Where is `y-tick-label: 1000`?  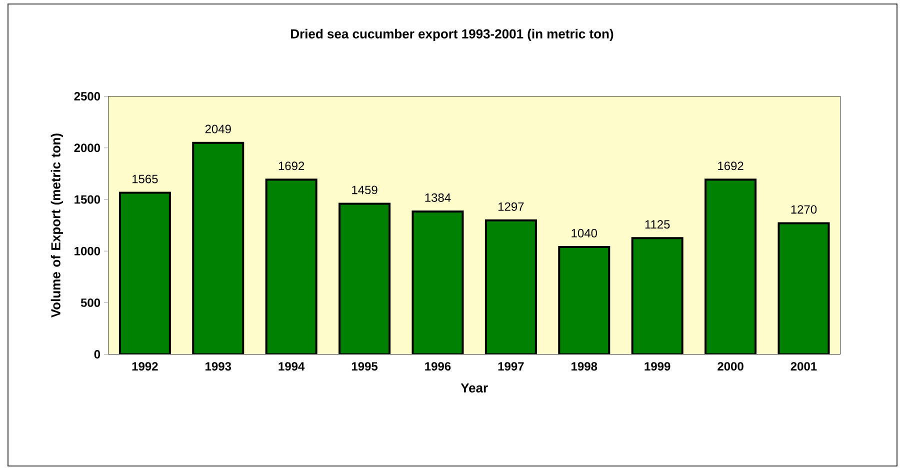 y-tick-label: 1000 is located at coordinates (87, 251).